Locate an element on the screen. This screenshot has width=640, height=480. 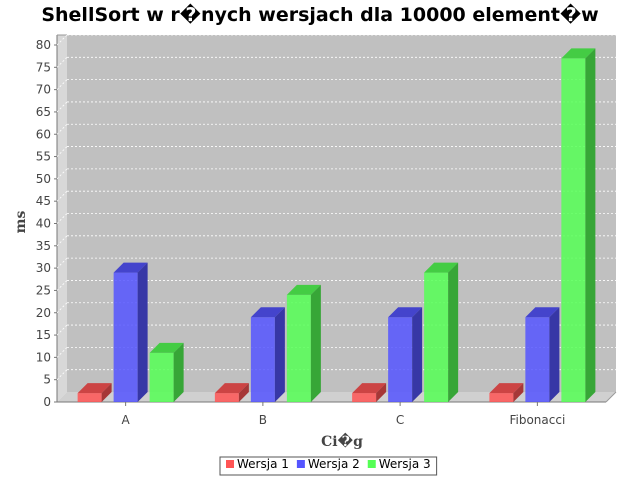
x-tick-label: C is located at coordinates (400, 420).